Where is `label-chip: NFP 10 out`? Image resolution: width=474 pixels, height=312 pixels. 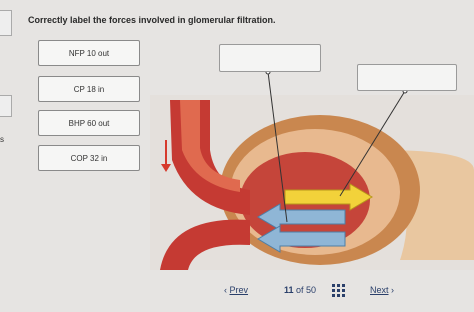
label-chip: NFP 10 out is located at coordinates (89, 53).